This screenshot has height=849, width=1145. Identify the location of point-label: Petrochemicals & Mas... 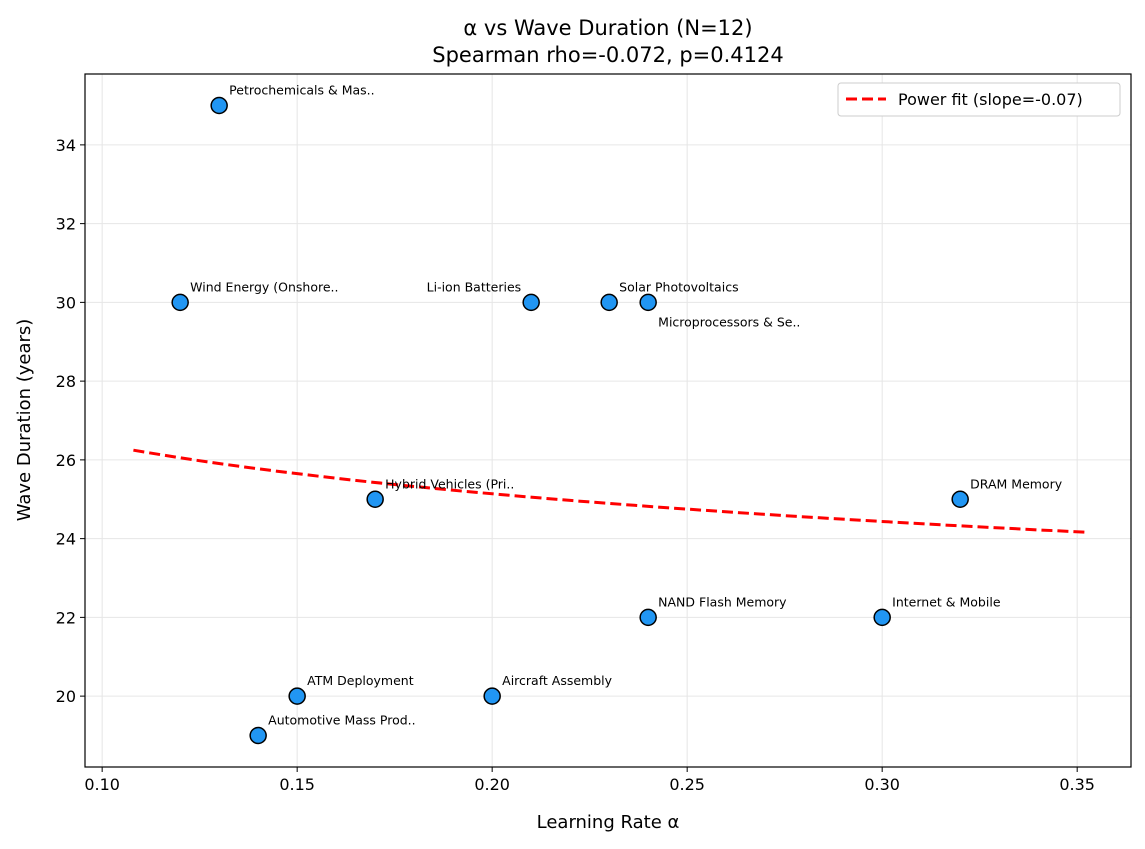
(301, 90).